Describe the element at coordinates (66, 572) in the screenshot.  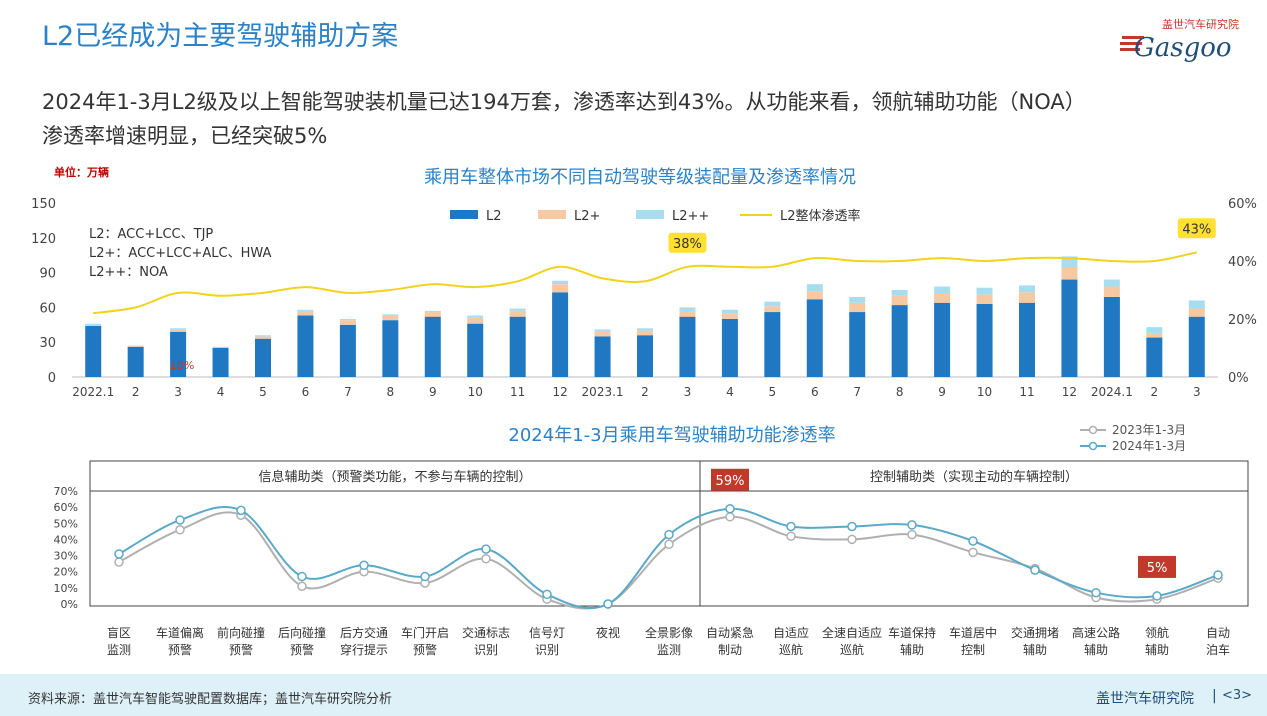
I see `y-tick-label: 20%` at that location.